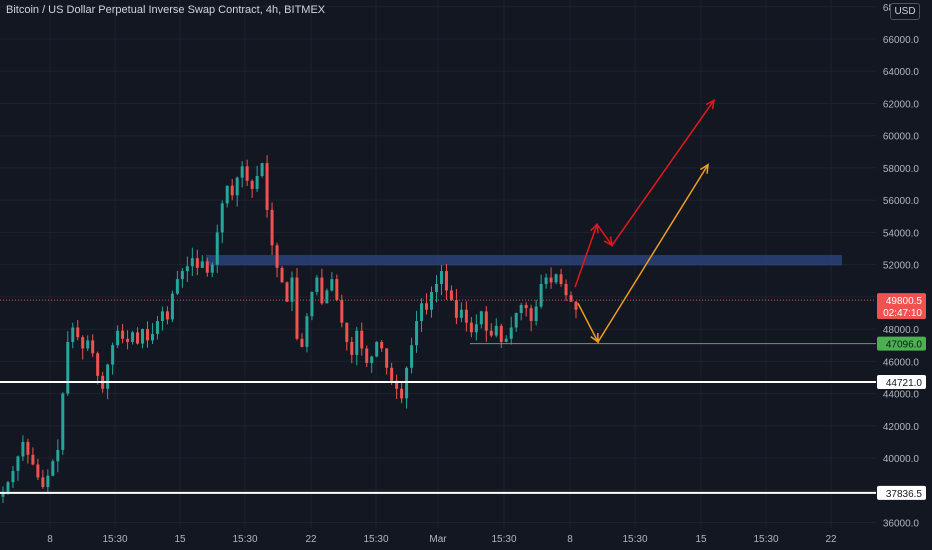 This screenshot has height=550, width=932. I want to click on support-price-tag-bg, so click(901, 343).